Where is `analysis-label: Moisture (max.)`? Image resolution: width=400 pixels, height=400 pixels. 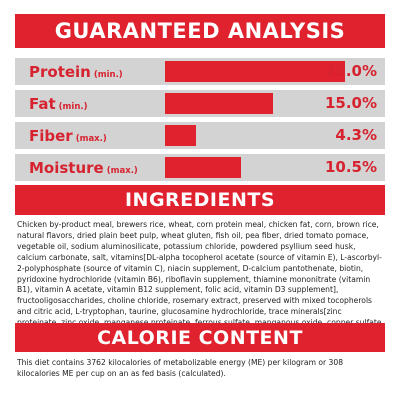
analysis-label: Moisture (max.) is located at coordinates (83, 168).